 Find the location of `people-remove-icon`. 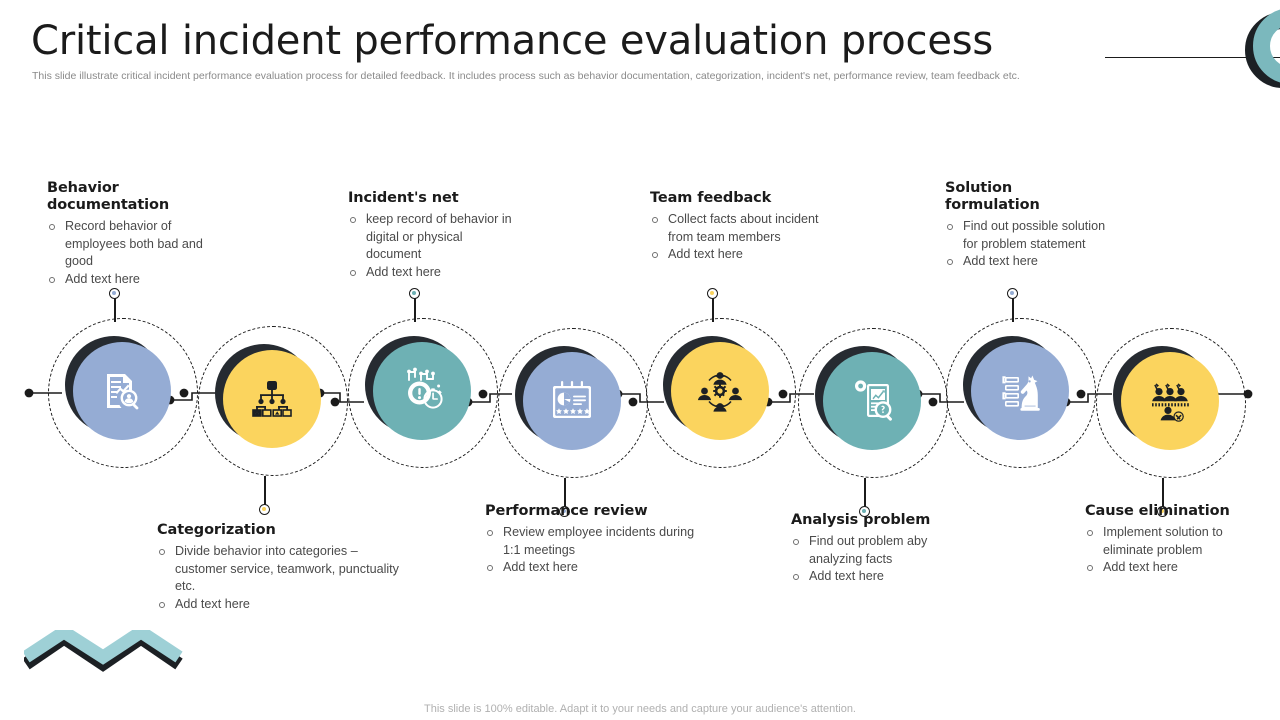

people-remove-icon is located at coordinates (1170, 402).